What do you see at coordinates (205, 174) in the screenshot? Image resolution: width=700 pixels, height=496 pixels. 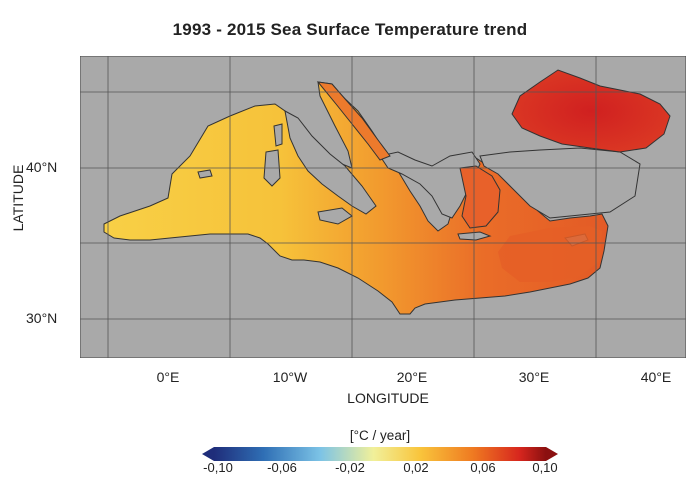 I see `balearic-land` at bounding box center [205, 174].